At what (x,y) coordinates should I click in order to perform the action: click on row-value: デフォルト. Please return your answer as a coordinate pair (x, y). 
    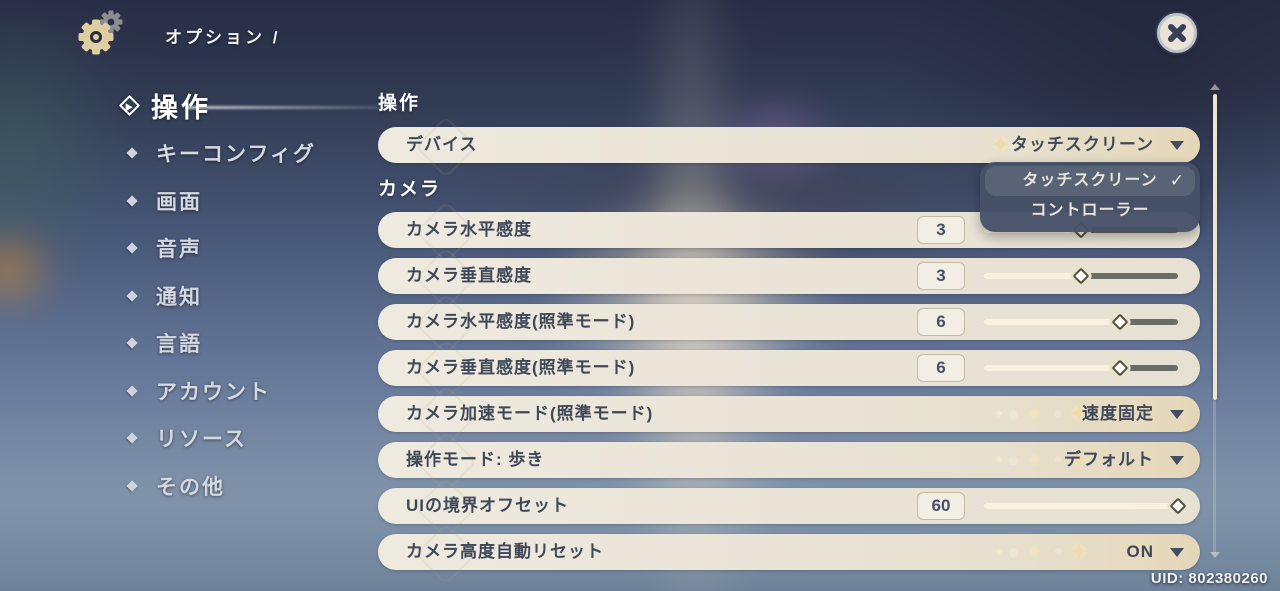
    Looking at the image, I should click on (1109, 459).